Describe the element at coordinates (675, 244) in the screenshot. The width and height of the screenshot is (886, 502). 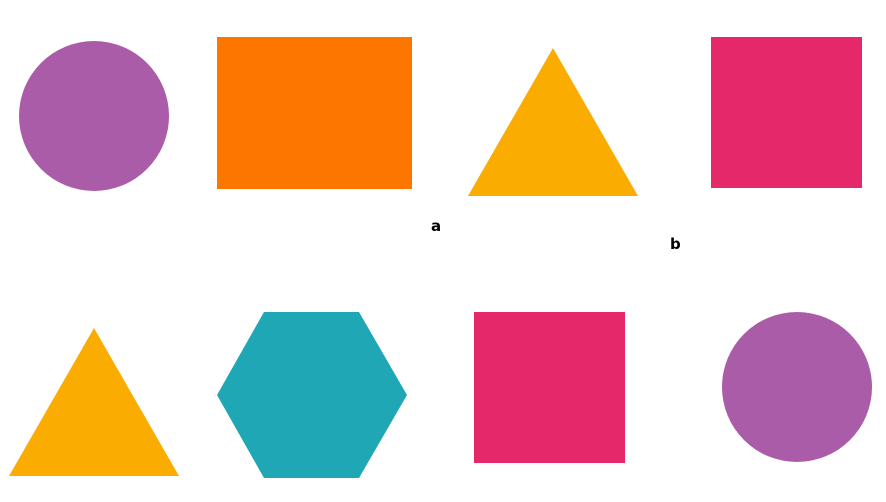
I see `mark-b: b` at that location.